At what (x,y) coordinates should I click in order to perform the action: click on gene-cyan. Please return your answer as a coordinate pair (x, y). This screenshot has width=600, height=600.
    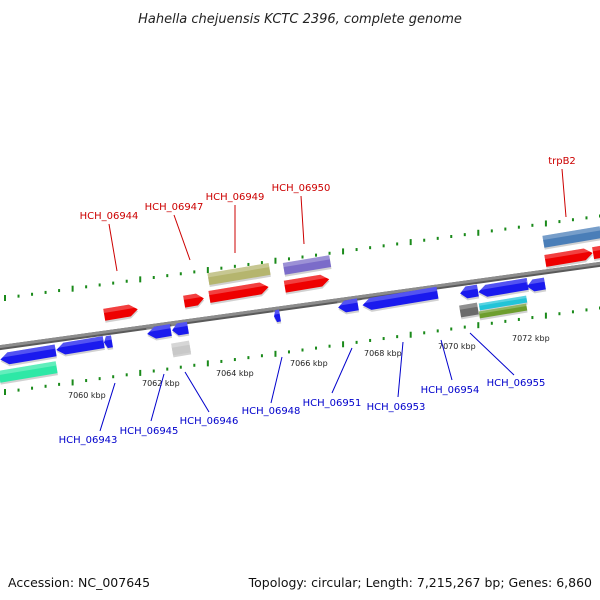
    Looking at the image, I should click on (503, 304).